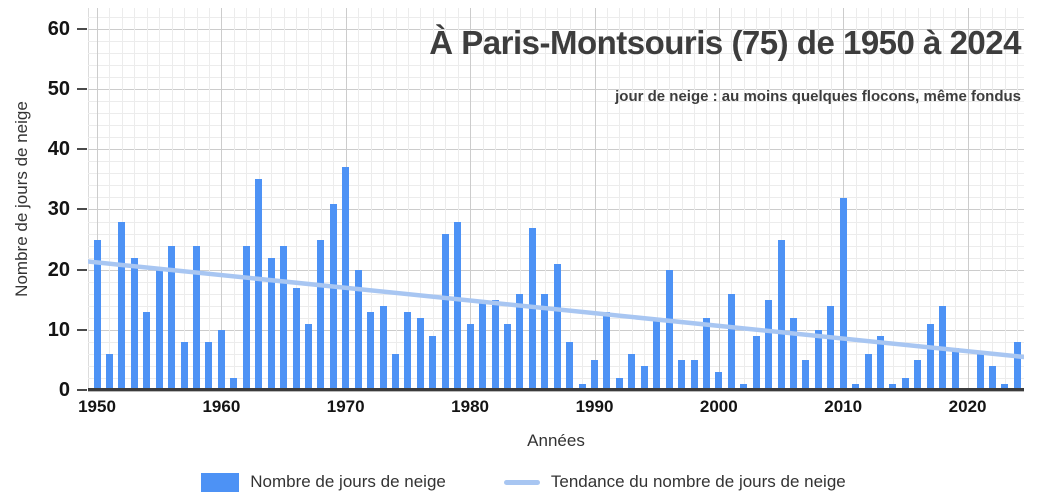 Image resolution: width=1047 pixels, height=504 pixels. What do you see at coordinates (769, 199) in the screenshot?
I see `minor-gridline-x-2004` at bounding box center [769, 199].